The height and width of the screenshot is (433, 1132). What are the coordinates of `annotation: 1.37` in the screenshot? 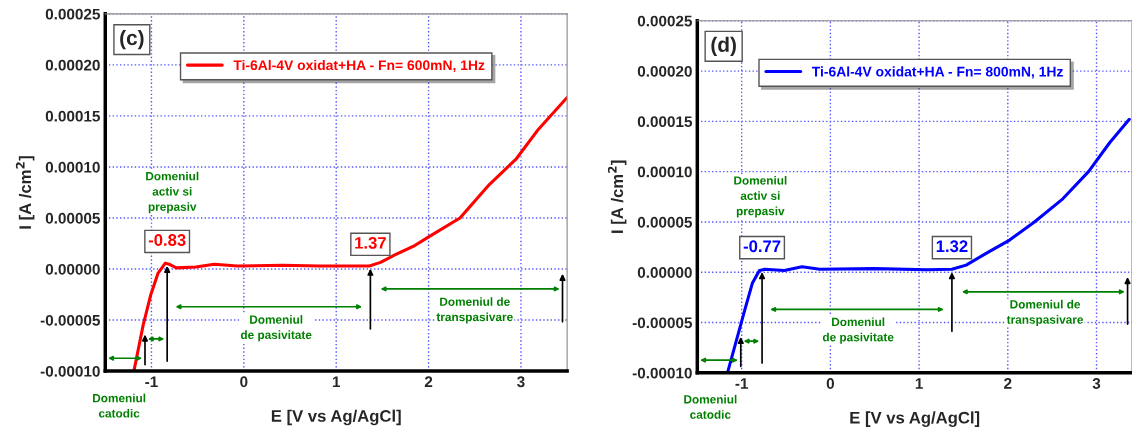 It's located at (370, 242).